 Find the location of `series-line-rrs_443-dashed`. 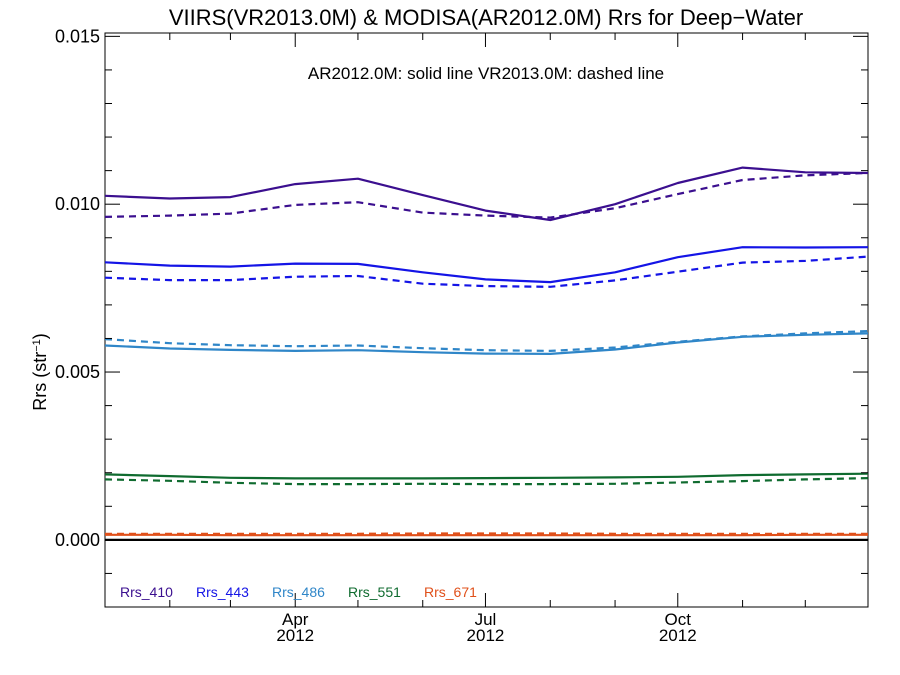

series-line-rrs_443-dashed is located at coordinates (486, 271).